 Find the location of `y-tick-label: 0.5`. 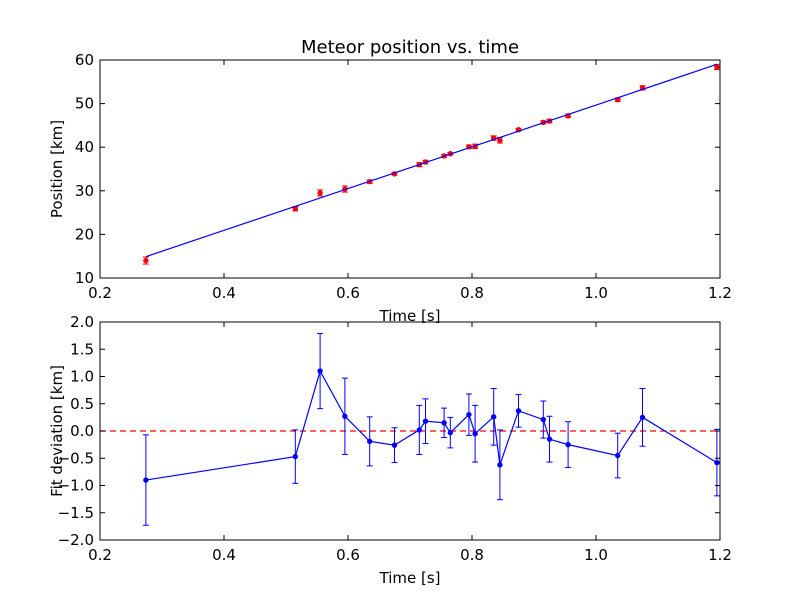

y-tick-label: 0.5 is located at coordinates (82, 404).